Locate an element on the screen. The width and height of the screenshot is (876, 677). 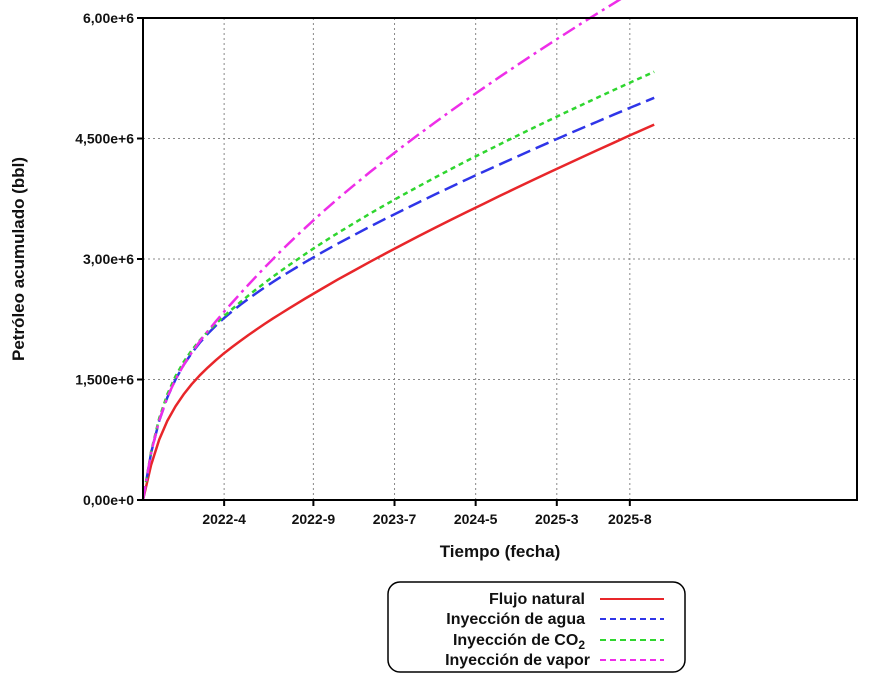
y-tick-label: 1,500e+6 is located at coordinates (104, 380).